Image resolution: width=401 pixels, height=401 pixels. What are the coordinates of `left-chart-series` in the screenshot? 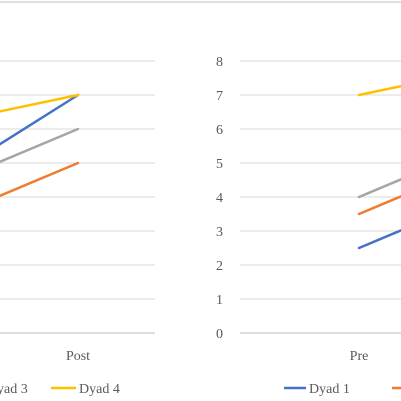 It's located at (40, 145).